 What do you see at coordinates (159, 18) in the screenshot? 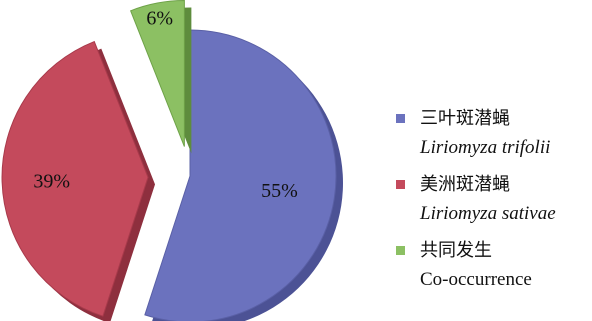
I see `slice-value-label-co-occurrence: 6%` at bounding box center [159, 18].